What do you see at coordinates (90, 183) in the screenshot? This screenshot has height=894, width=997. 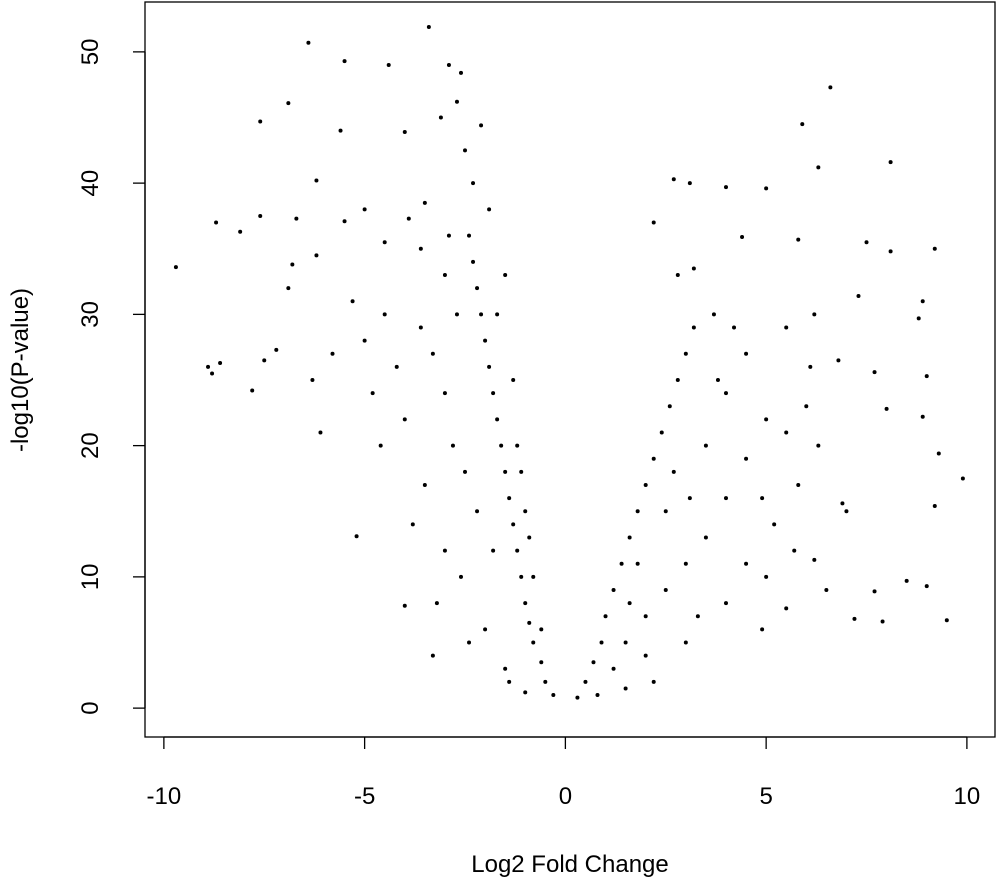 I see `y-tick-label: 40` at bounding box center [90, 183].